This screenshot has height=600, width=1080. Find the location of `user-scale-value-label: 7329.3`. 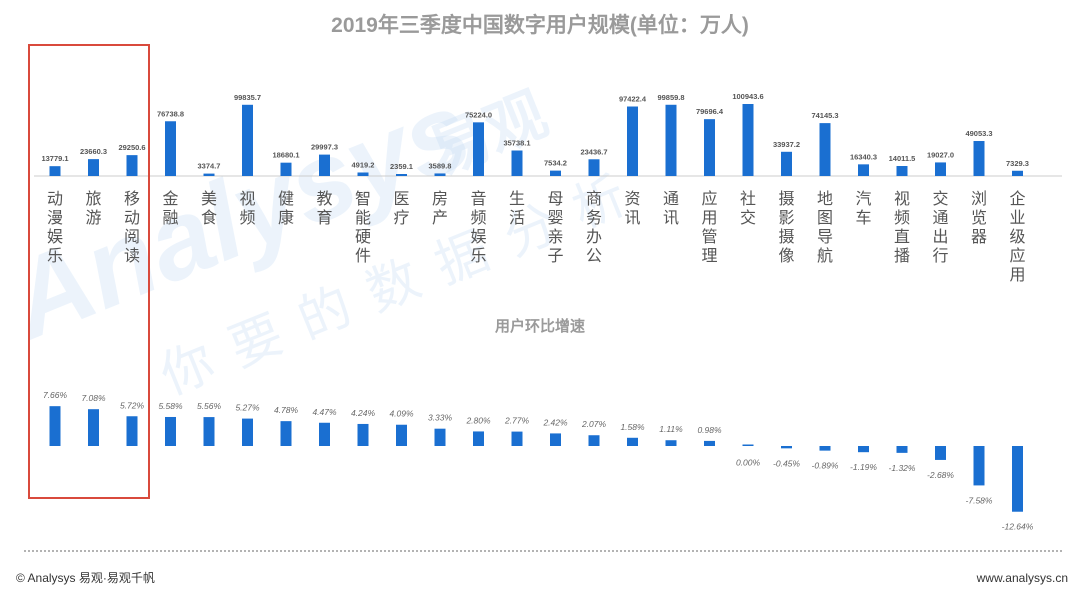

user-scale-value-label: 7329.3 is located at coordinates (1017, 163).